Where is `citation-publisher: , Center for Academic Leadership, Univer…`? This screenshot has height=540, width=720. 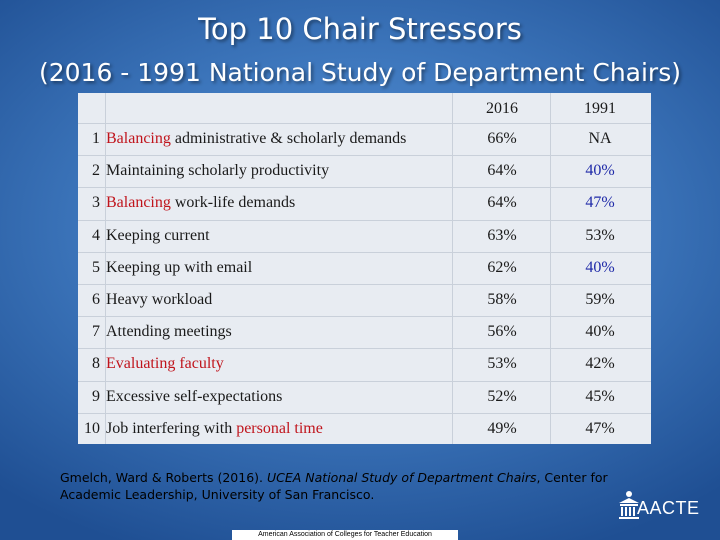 citation-publisher: , Center for Academic Leadership, Univer… is located at coordinates (334, 486).